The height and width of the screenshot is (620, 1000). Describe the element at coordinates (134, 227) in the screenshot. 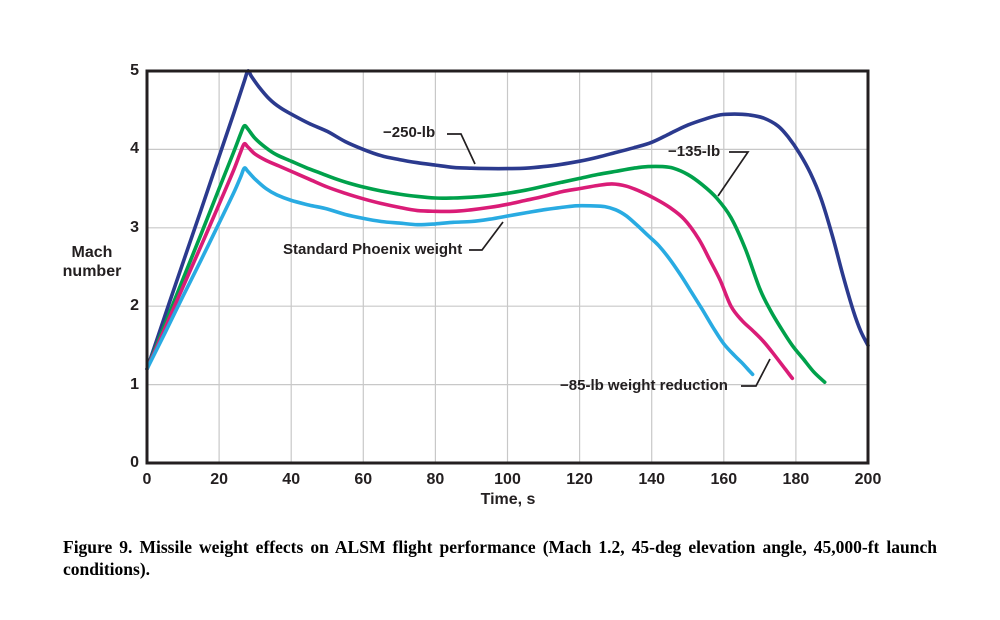

I see `y-tick-label: 3` at that location.